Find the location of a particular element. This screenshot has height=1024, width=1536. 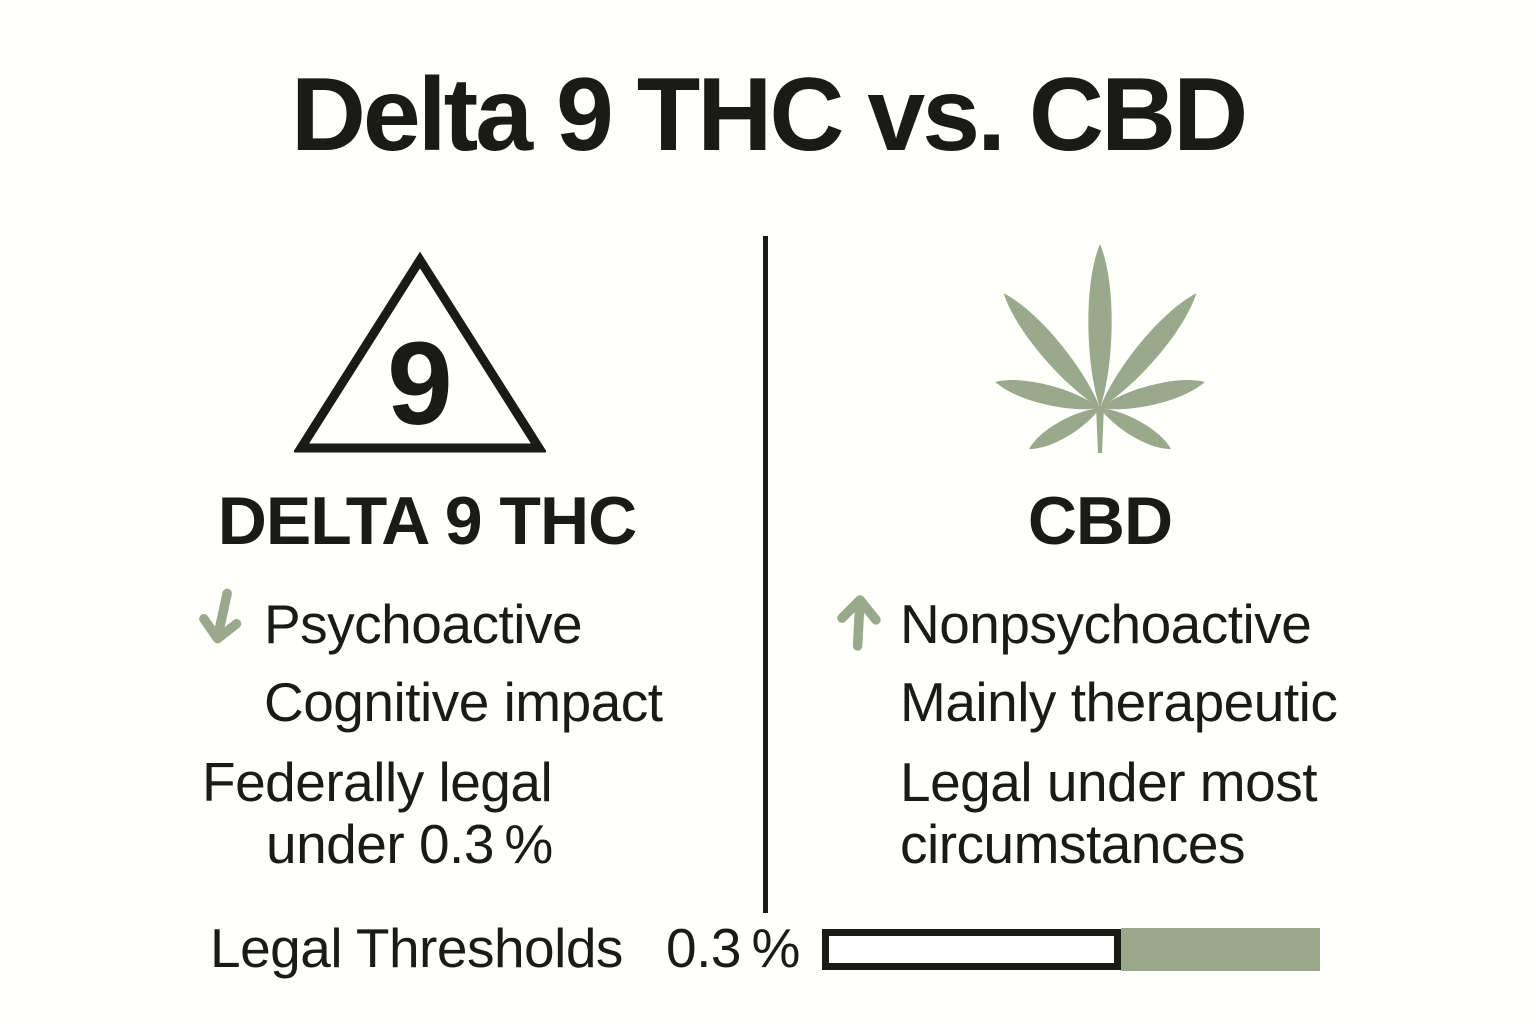

threshold-value: 0.3 % is located at coordinates (733, 948).